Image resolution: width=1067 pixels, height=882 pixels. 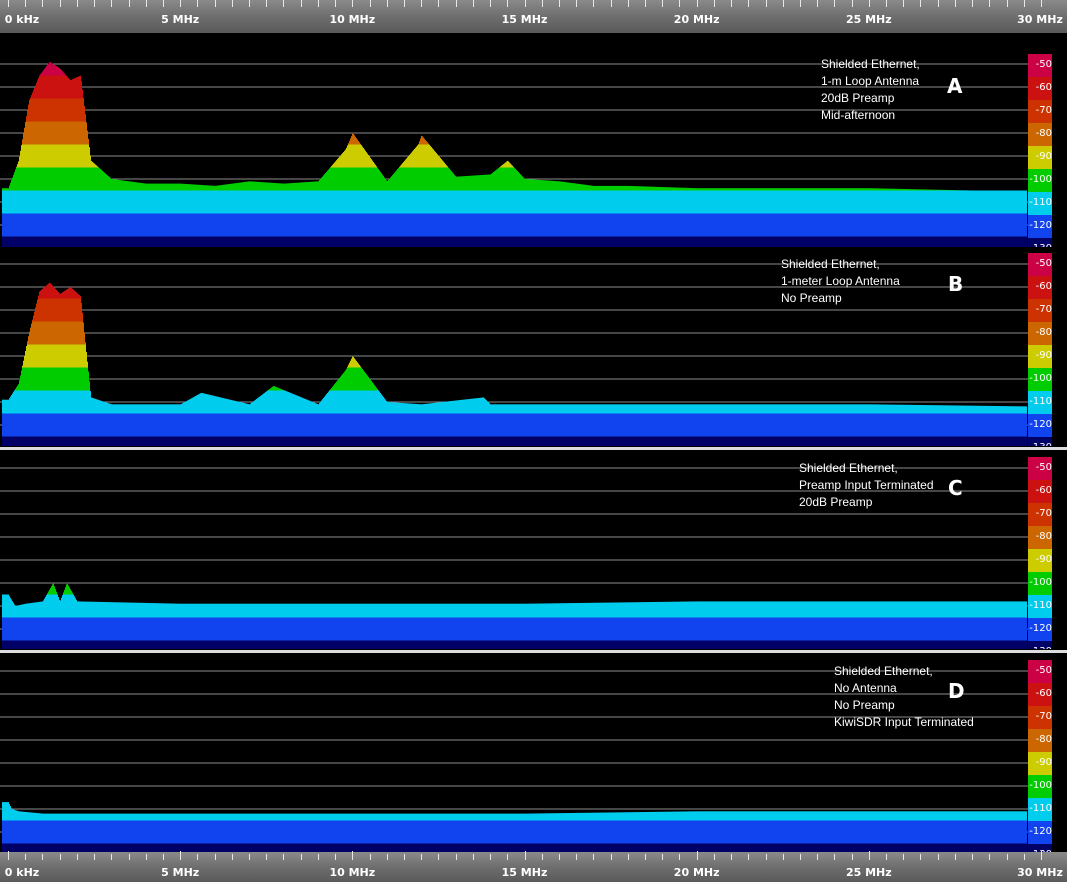 What do you see at coordinates (696, 19) in the screenshot?
I see `frequency-label: 20 MHz` at bounding box center [696, 19].